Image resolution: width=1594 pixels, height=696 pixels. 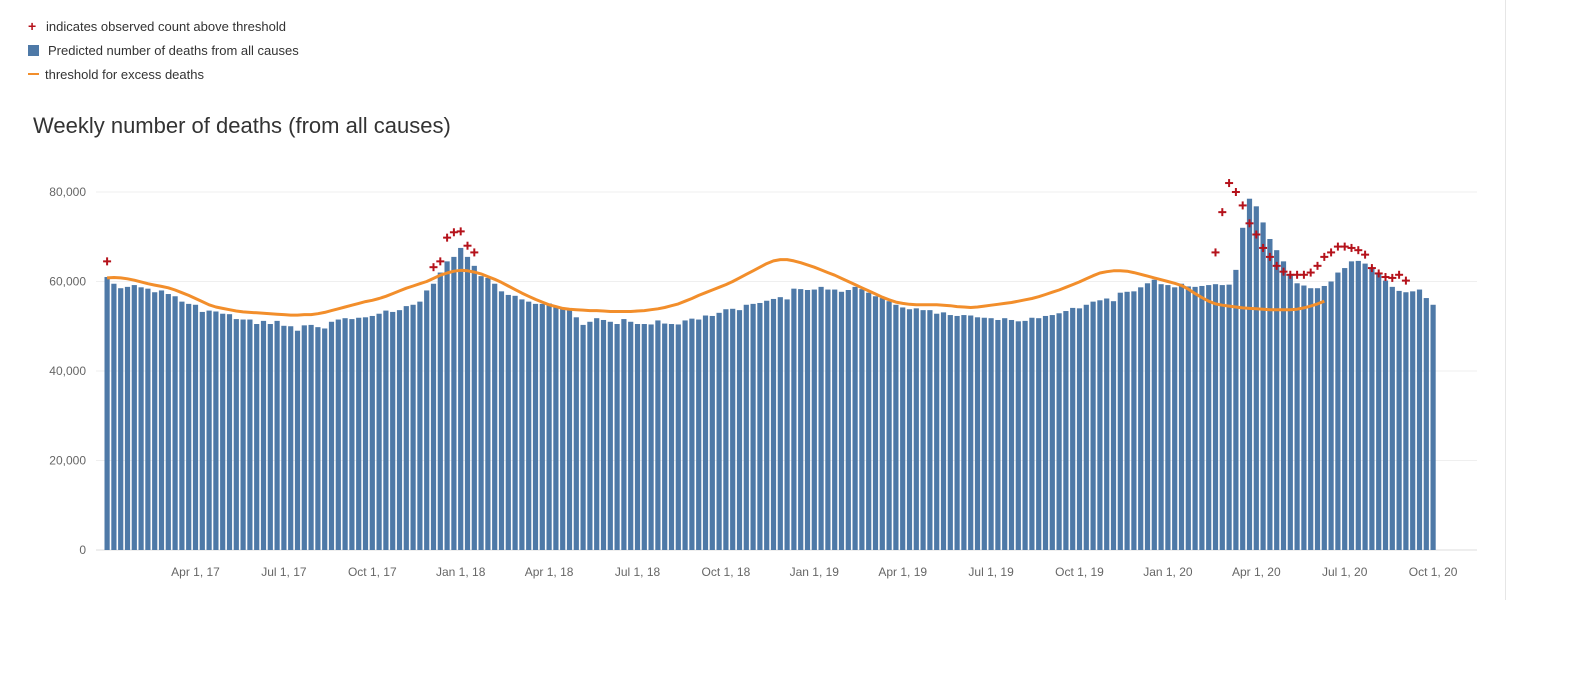 What do you see at coordinates (67, 461) in the screenshot?
I see `y-tick-label: 20,000` at bounding box center [67, 461].